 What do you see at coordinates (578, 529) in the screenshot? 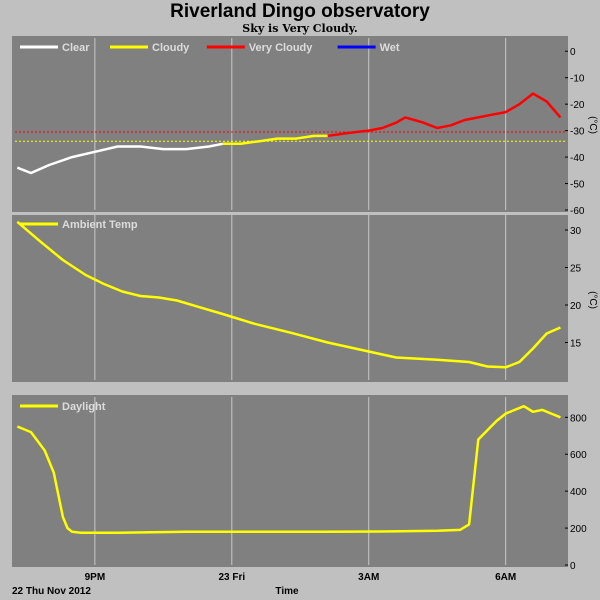
I see `daylight-y-tick-label: 200` at bounding box center [578, 529].